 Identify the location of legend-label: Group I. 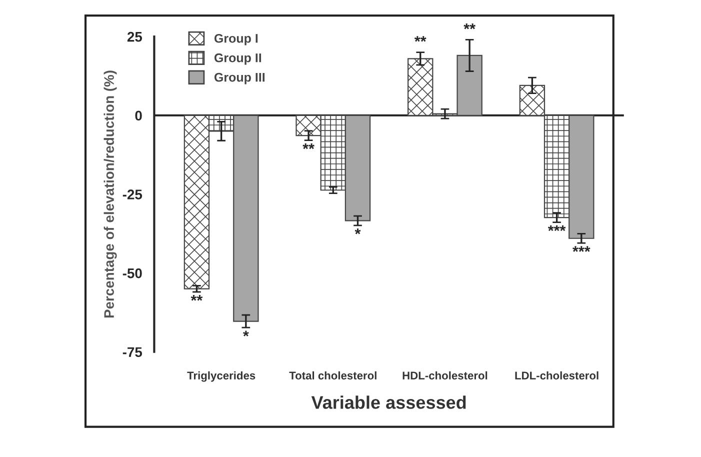
(236, 40).